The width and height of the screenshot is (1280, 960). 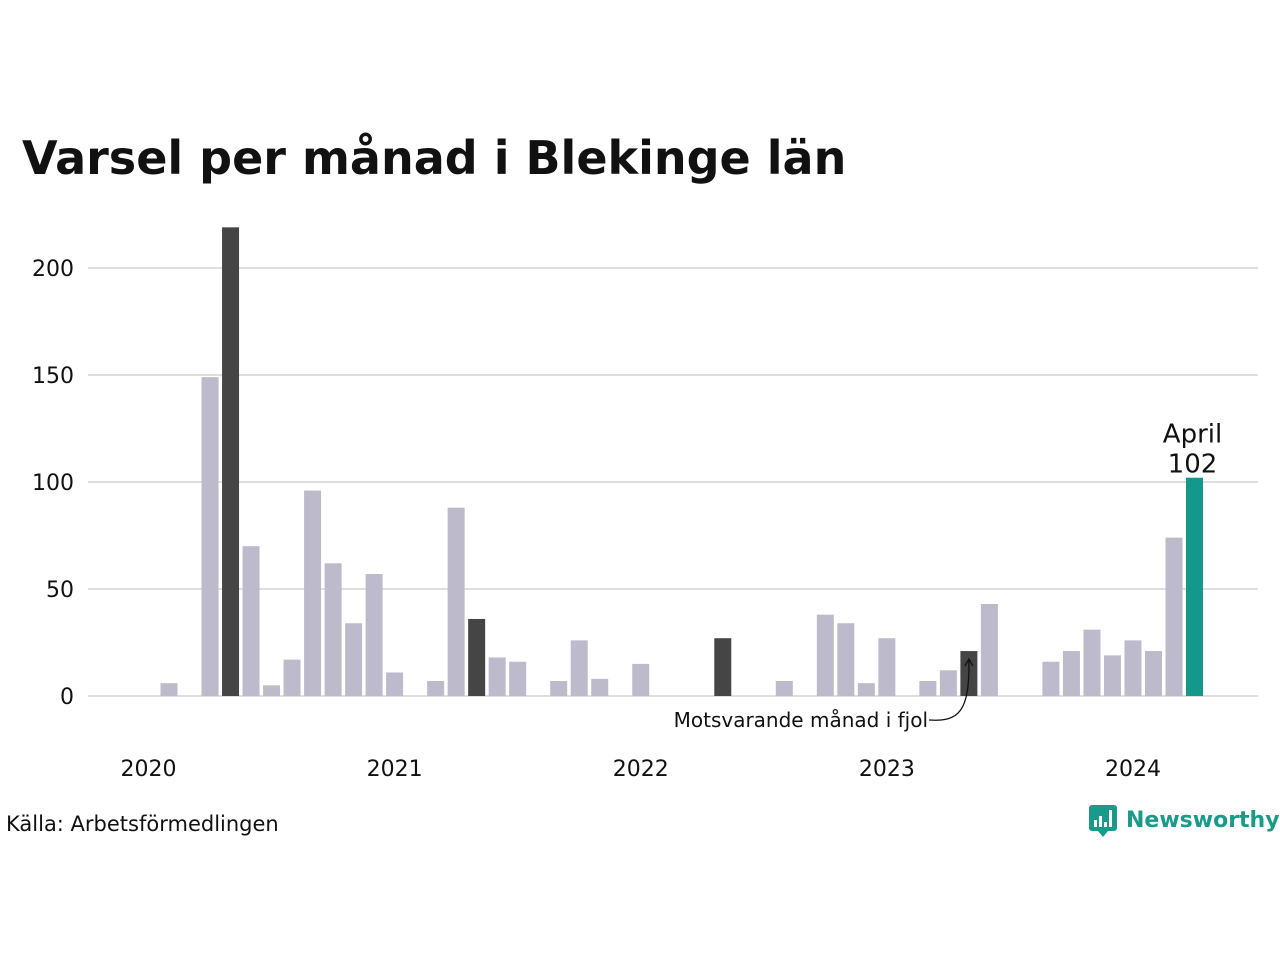 I want to click on brand-logo: Newsworthy, so click(x=1184, y=821).